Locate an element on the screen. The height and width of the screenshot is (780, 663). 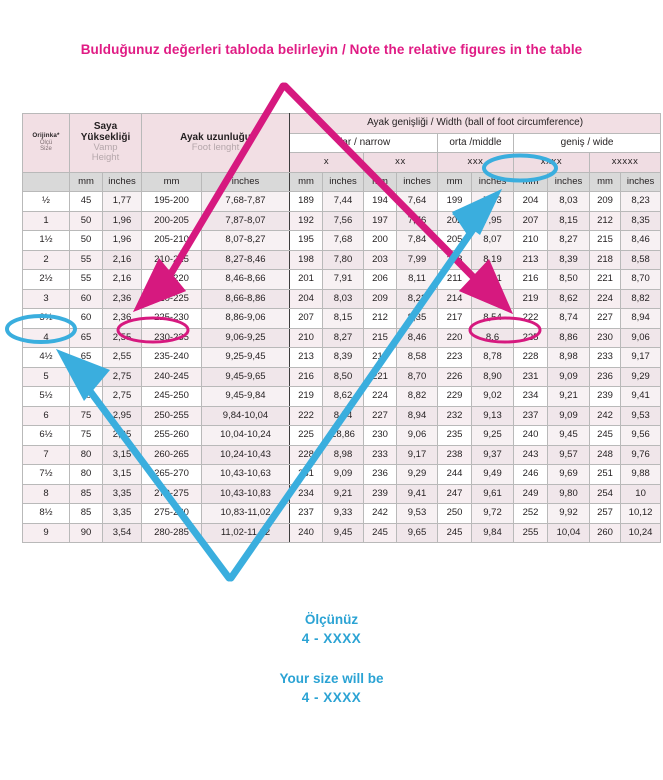
cell-len_mm: 250-255 is located at coordinates (171, 415).